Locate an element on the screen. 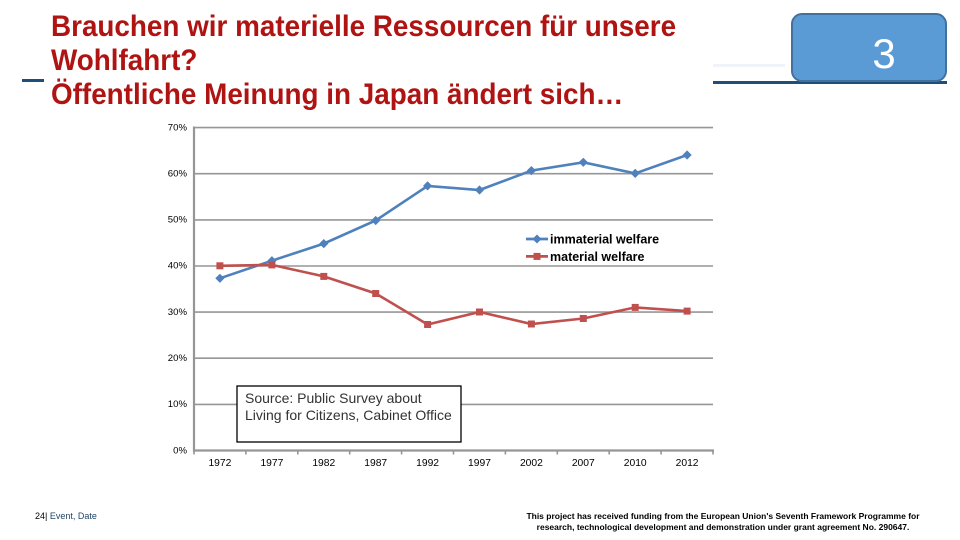  svg-text: 2002 is located at coordinates (531, 463).